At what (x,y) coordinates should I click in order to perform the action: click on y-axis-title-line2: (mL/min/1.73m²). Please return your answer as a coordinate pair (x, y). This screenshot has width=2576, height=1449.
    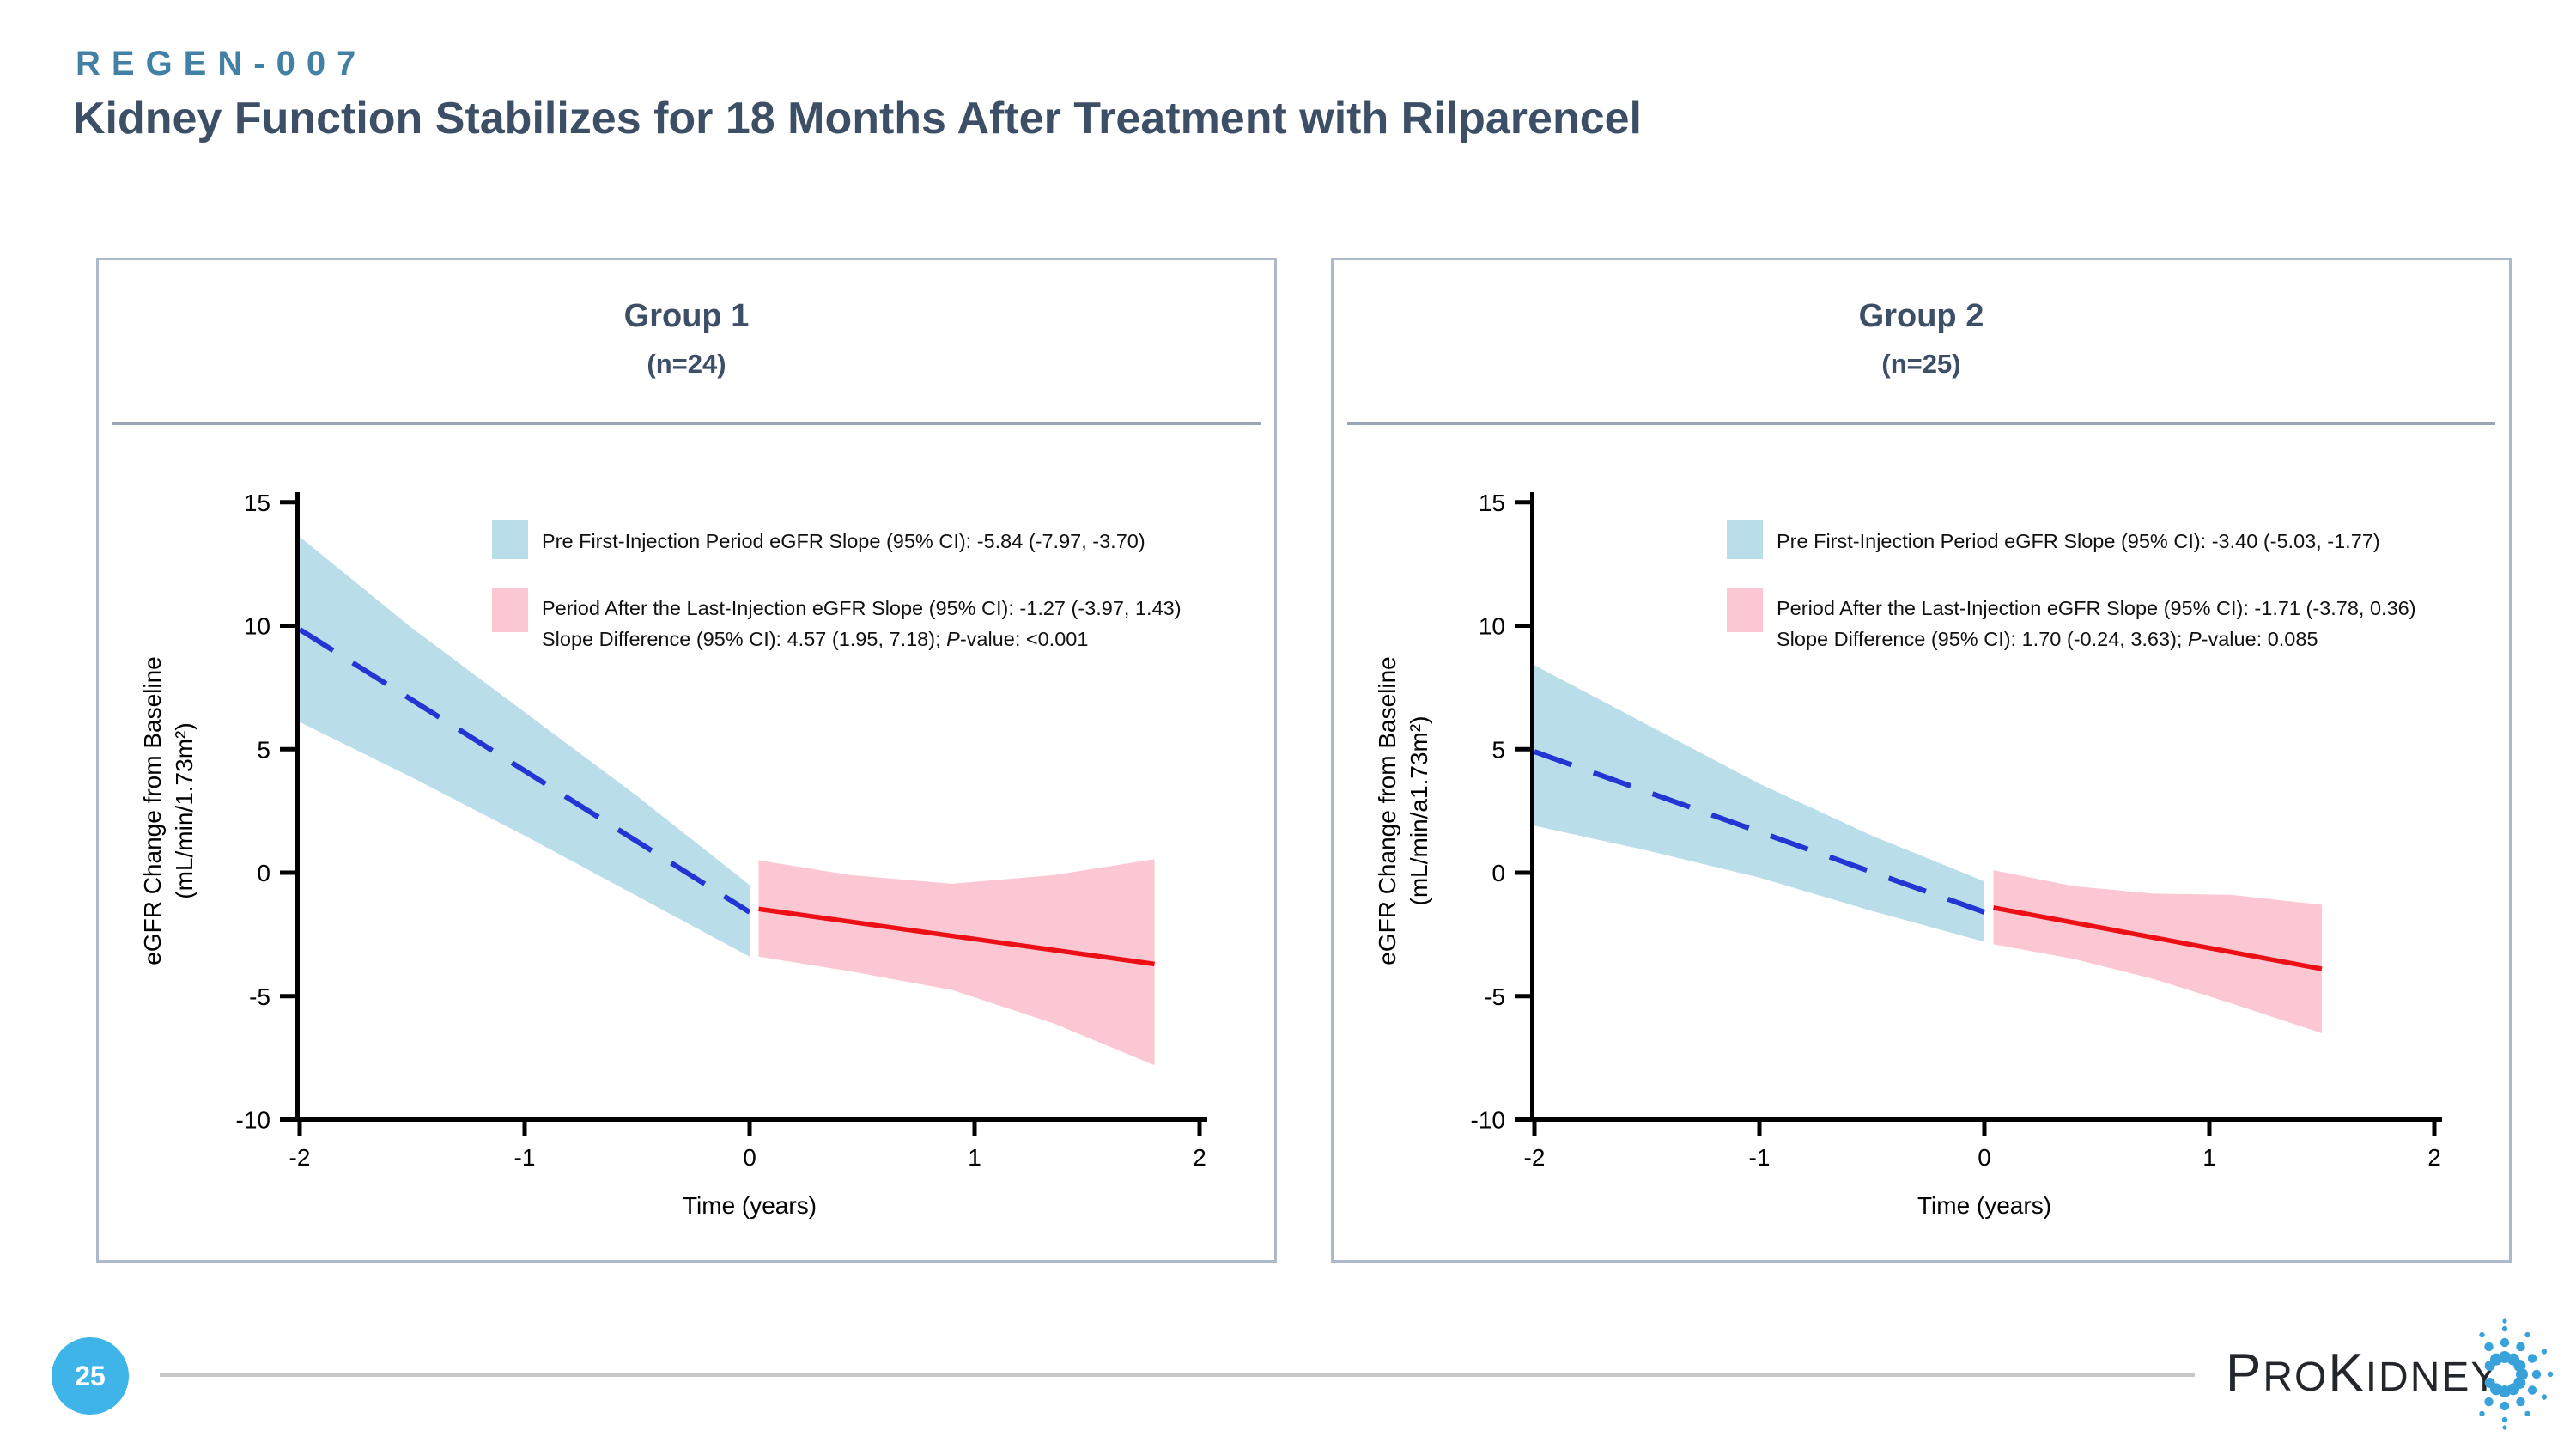
    Looking at the image, I should click on (184, 810).